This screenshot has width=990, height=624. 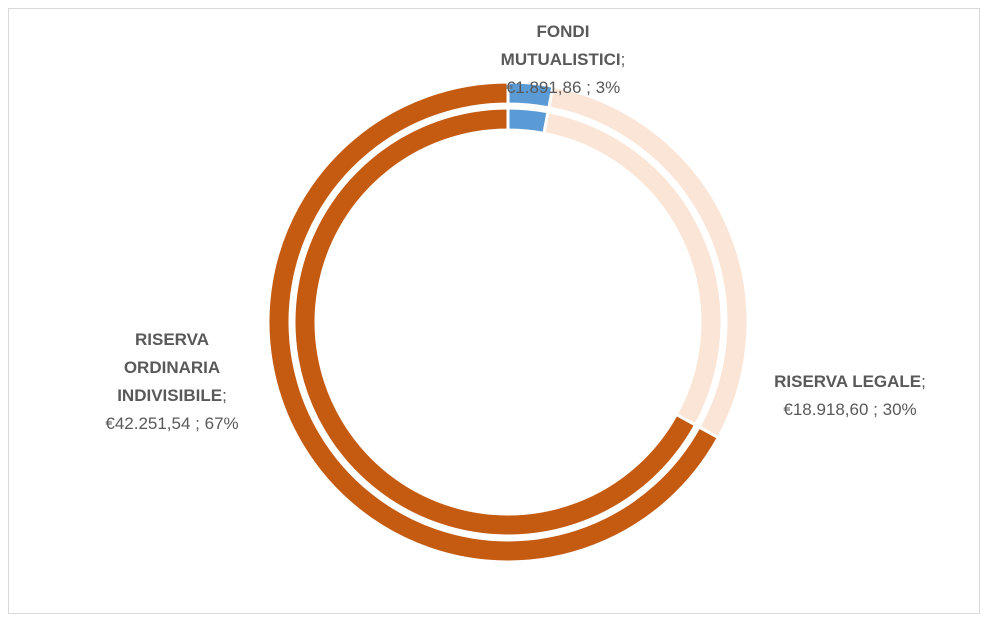 What do you see at coordinates (848, 381) in the screenshot?
I see `category-label: RISERVA LEGALE` at bounding box center [848, 381].